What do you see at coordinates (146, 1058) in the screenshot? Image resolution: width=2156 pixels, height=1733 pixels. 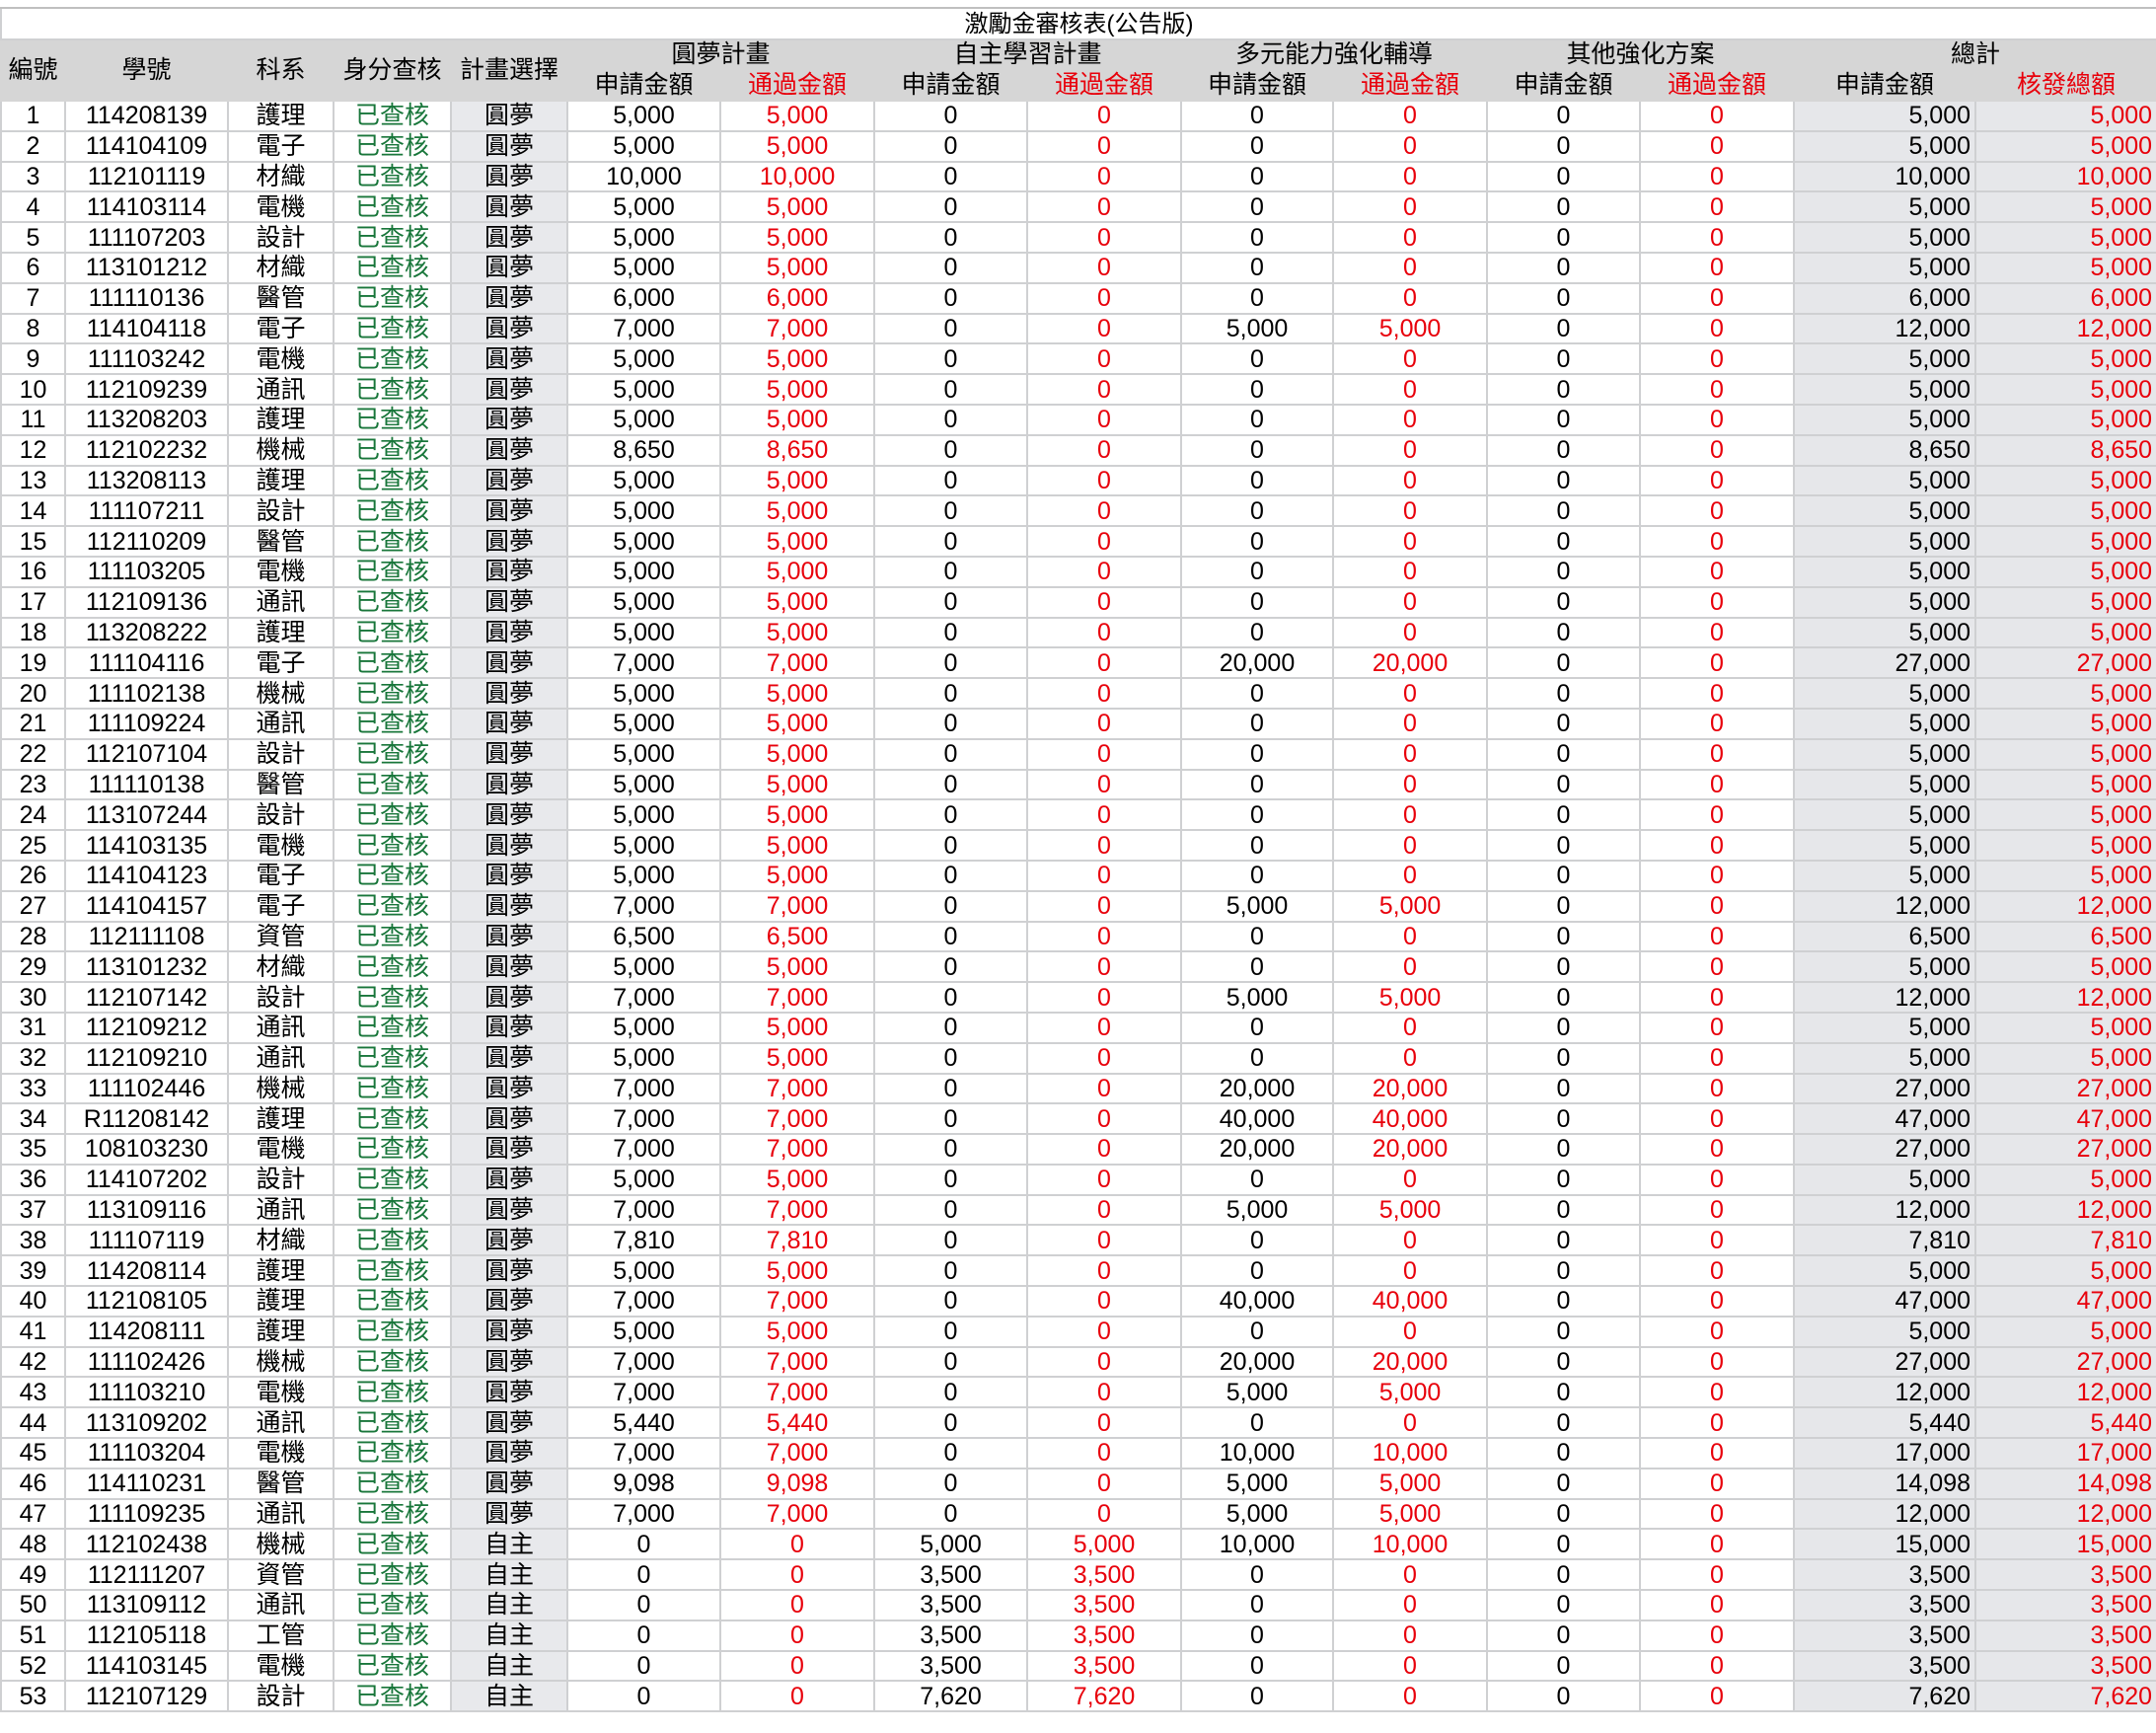 I see `cell-student-id: 112109210` at bounding box center [146, 1058].